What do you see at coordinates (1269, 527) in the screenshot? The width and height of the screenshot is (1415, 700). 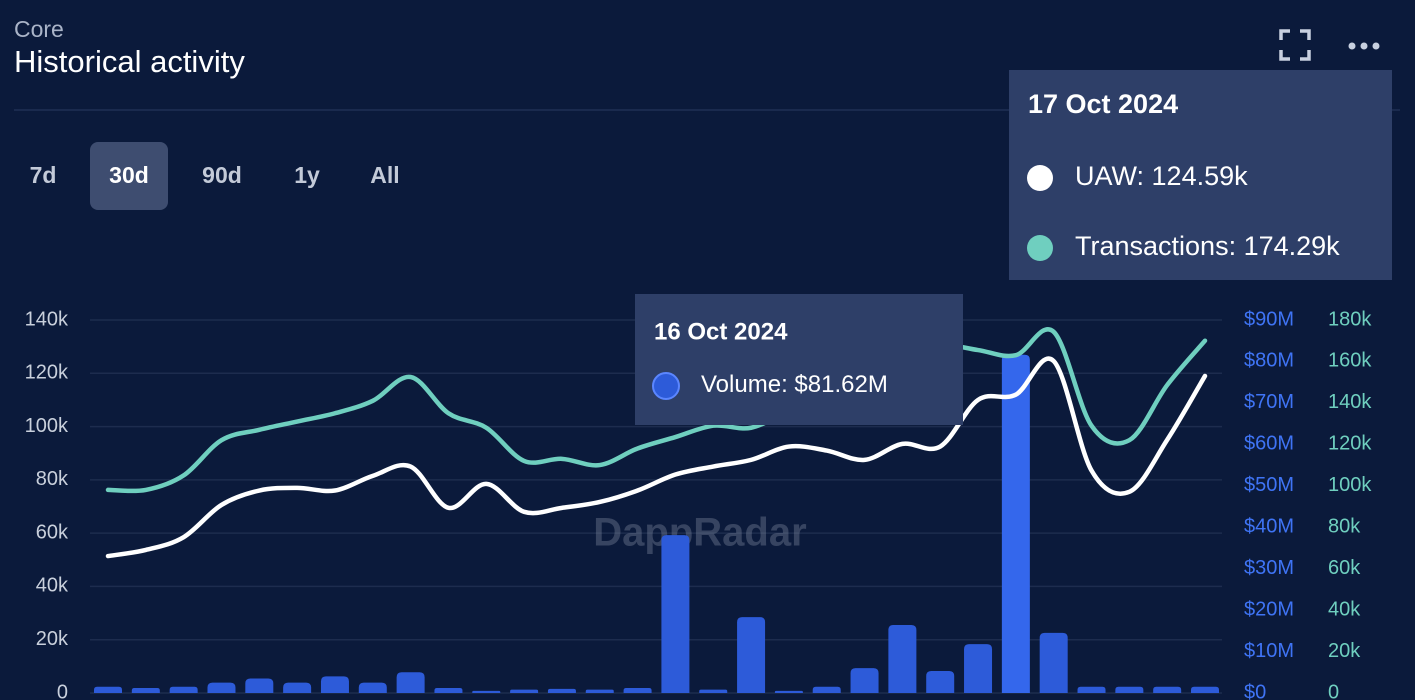 I see `y2-tick-label: $40M` at bounding box center [1269, 527].